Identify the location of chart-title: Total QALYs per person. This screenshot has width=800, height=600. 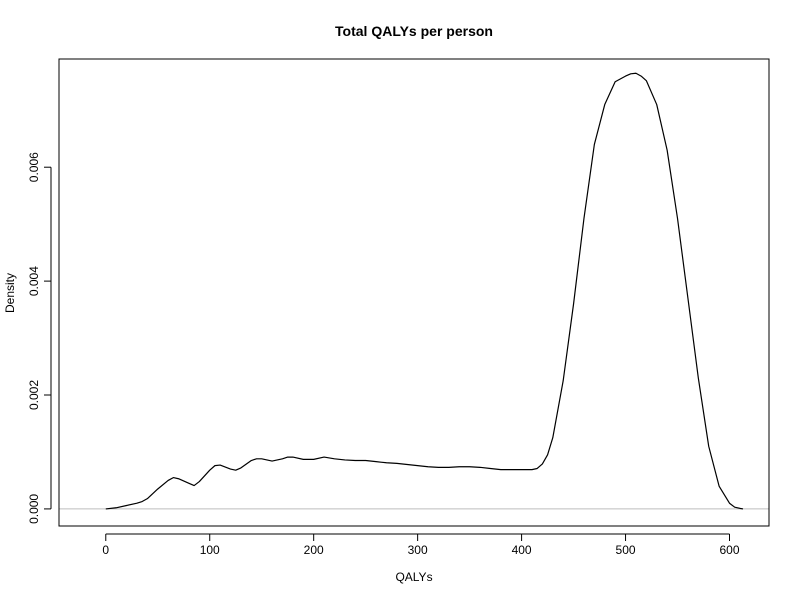
(414, 31).